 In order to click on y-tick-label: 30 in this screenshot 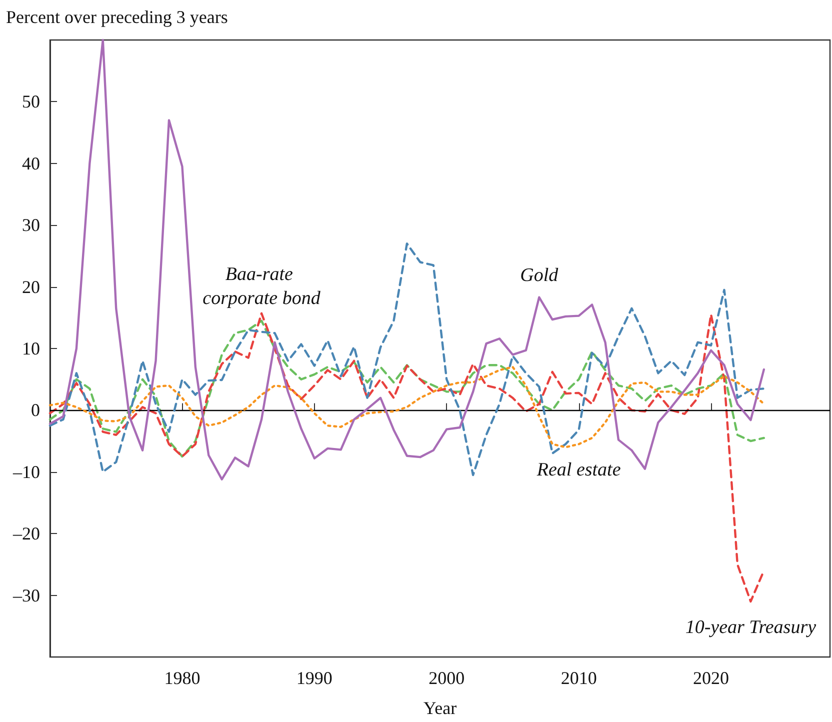, I will do `click(31, 225)`.